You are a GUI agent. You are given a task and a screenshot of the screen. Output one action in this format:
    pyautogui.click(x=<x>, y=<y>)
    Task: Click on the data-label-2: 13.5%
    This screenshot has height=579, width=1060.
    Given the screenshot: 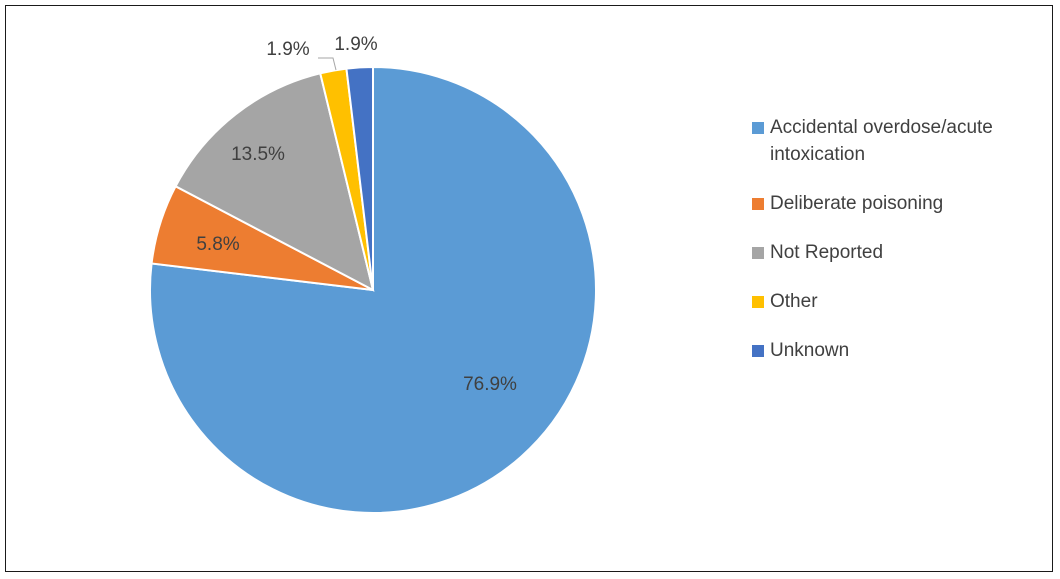 What is the action you would take?
    pyautogui.click(x=258, y=154)
    